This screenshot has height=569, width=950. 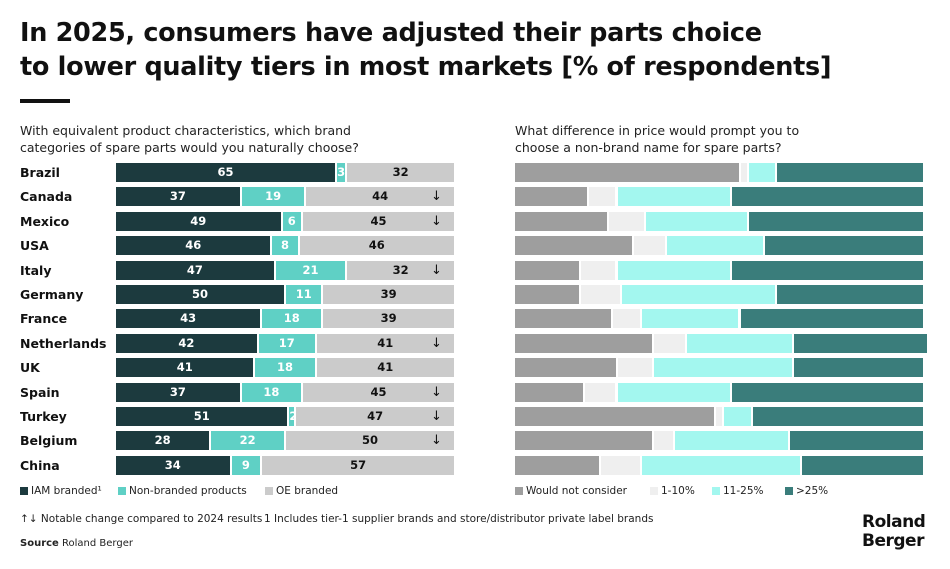 I want to click on legend-item: 1-10%, so click(x=672, y=491).